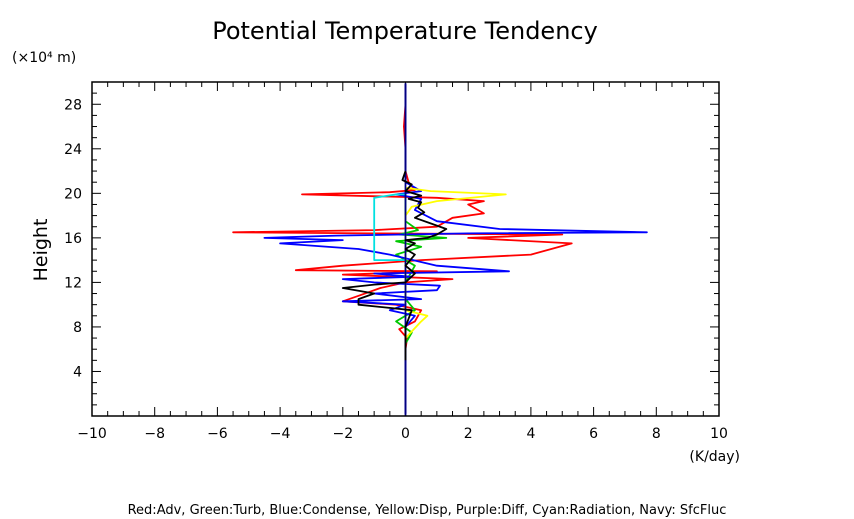 The image size is (854, 519). I want to click on y-axis-label: Height, so click(41, 250).